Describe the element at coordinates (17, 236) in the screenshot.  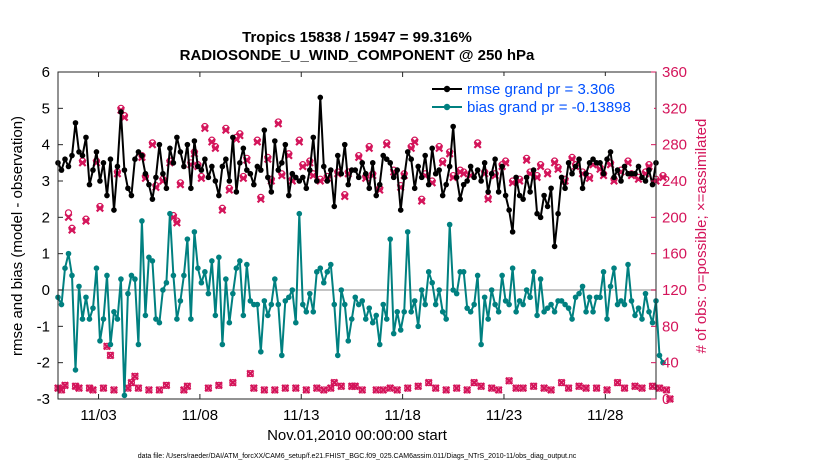
I see `y-axis-label: rmse and bias (model - observation)` at that location.